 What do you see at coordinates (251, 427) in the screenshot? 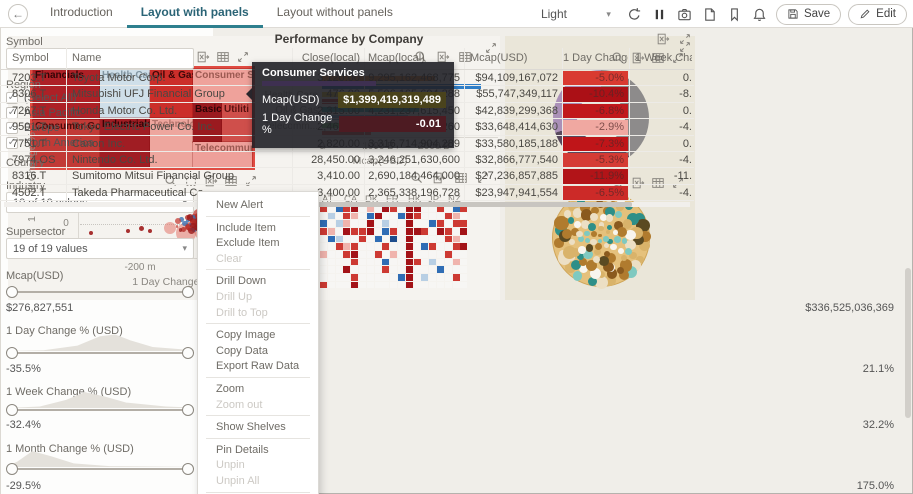
I see `menu-item-show-shelves: Show Shelves` at bounding box center [251, 427].